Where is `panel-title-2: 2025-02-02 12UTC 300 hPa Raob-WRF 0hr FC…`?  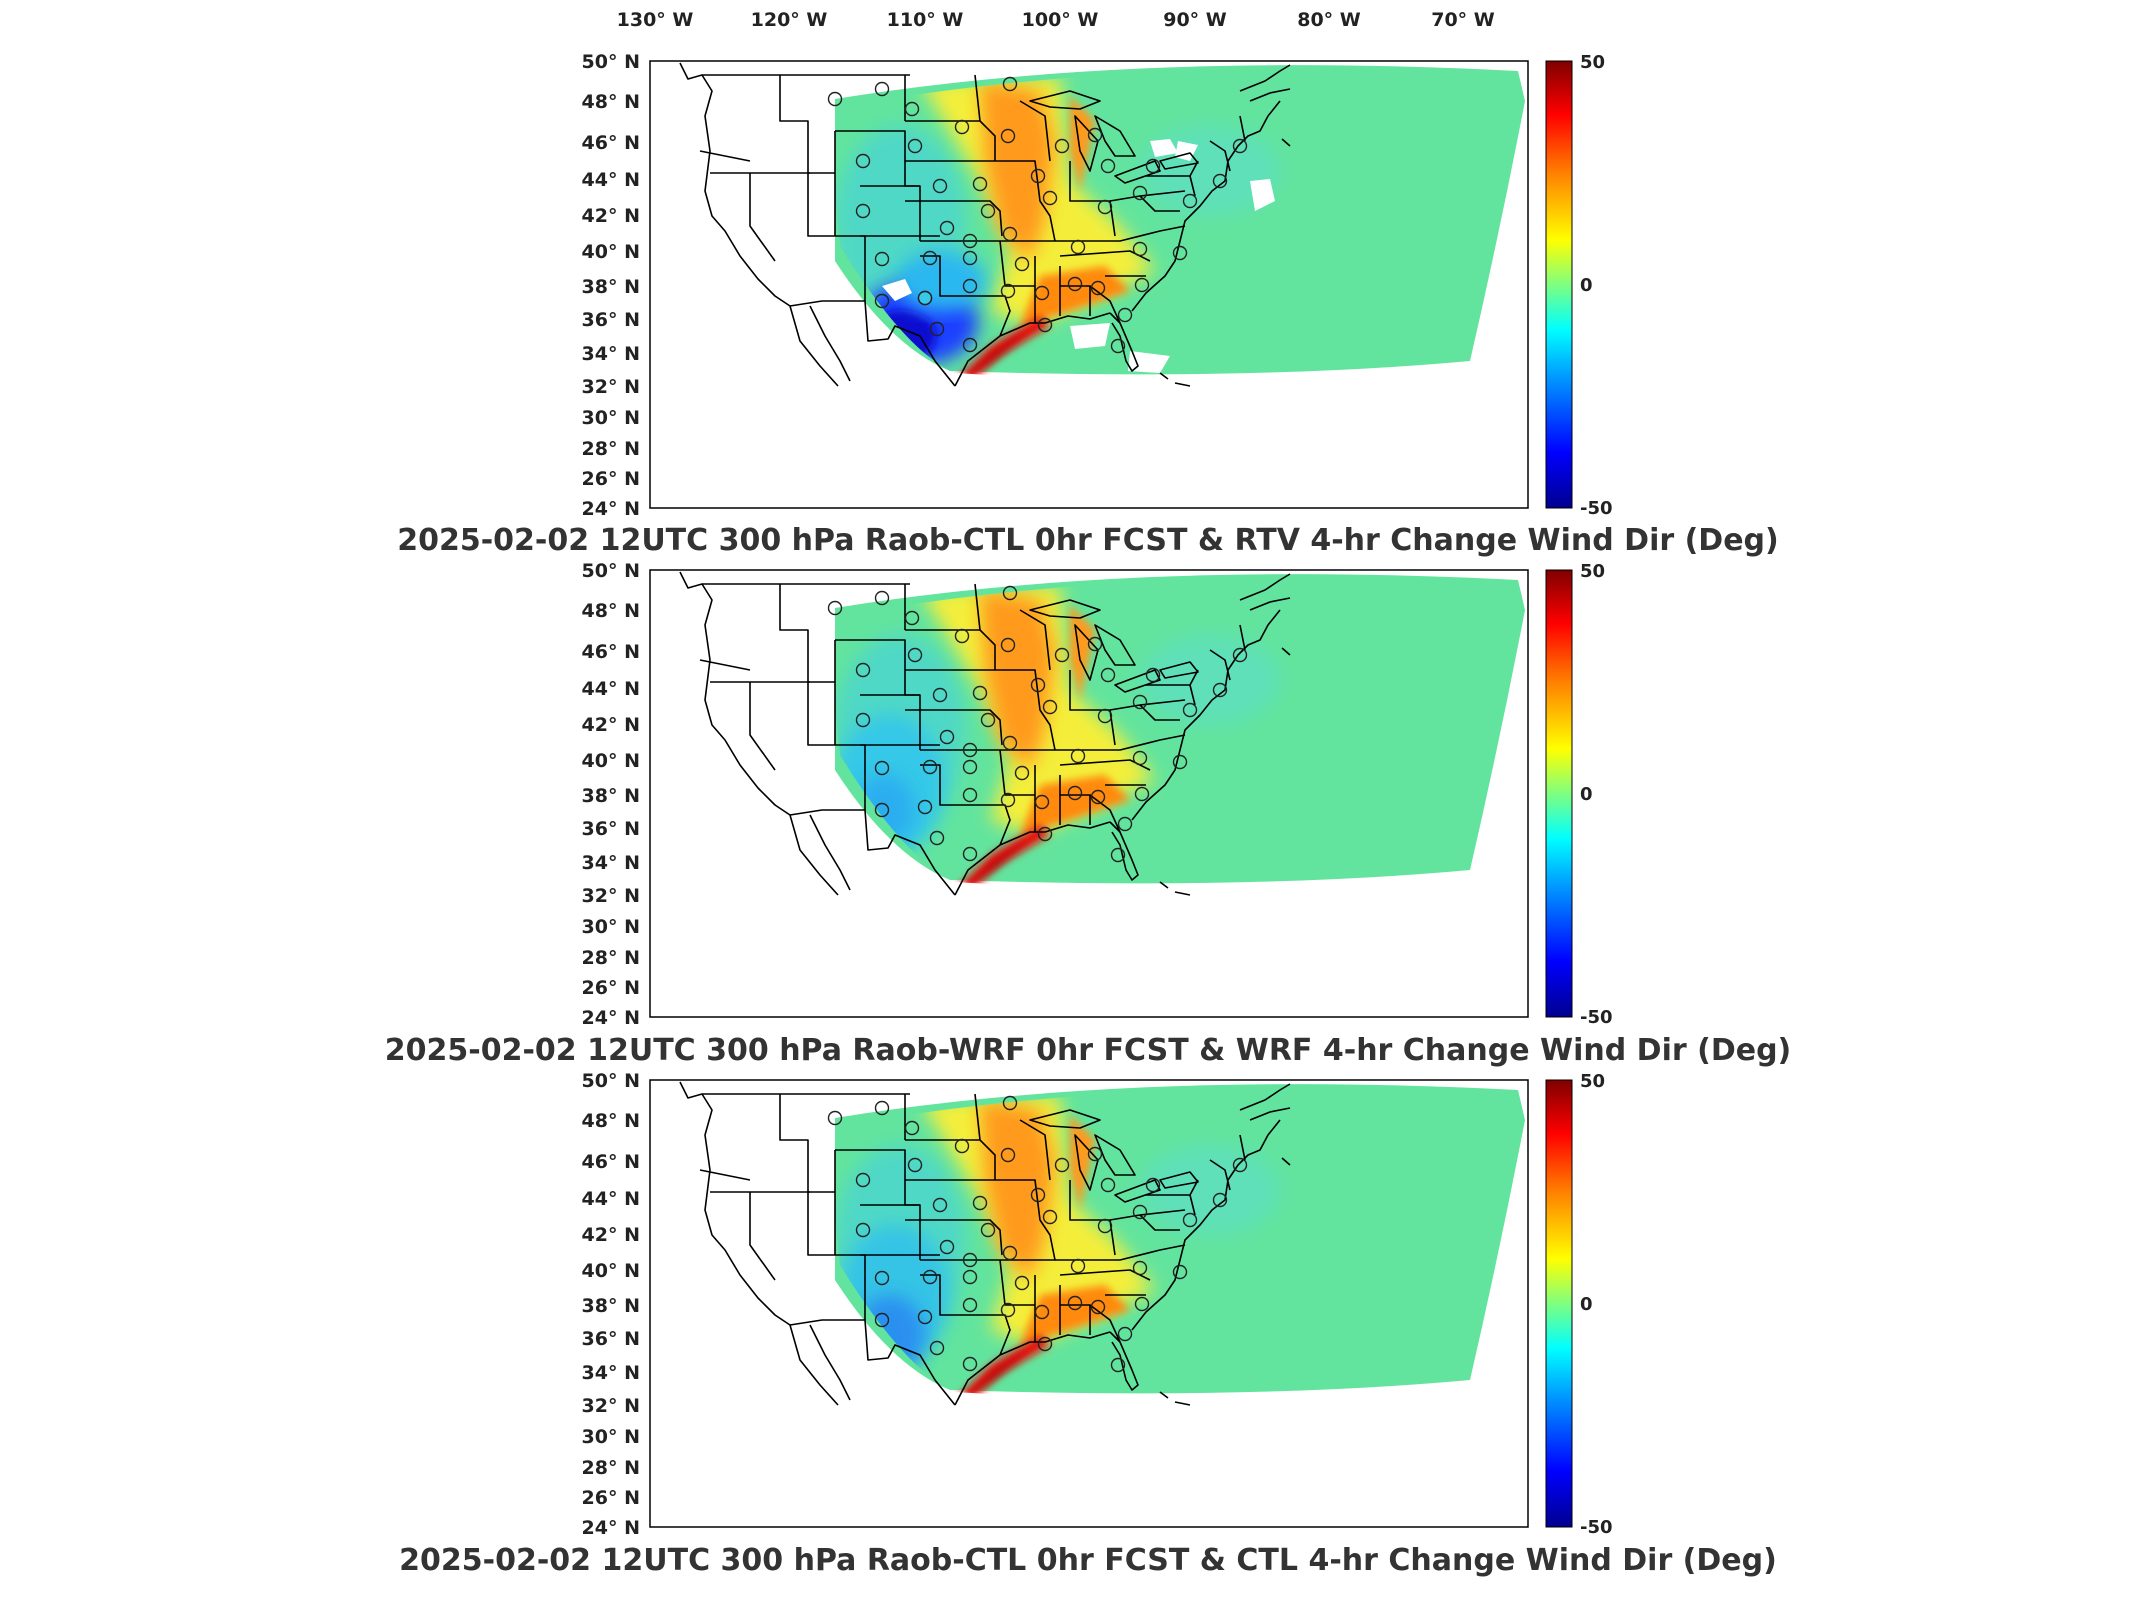
panel-title-2: 2025-02-02 12UTC 300 hPa Raob-WRF 0hr FC… is located at coordinates (1088, 1050).